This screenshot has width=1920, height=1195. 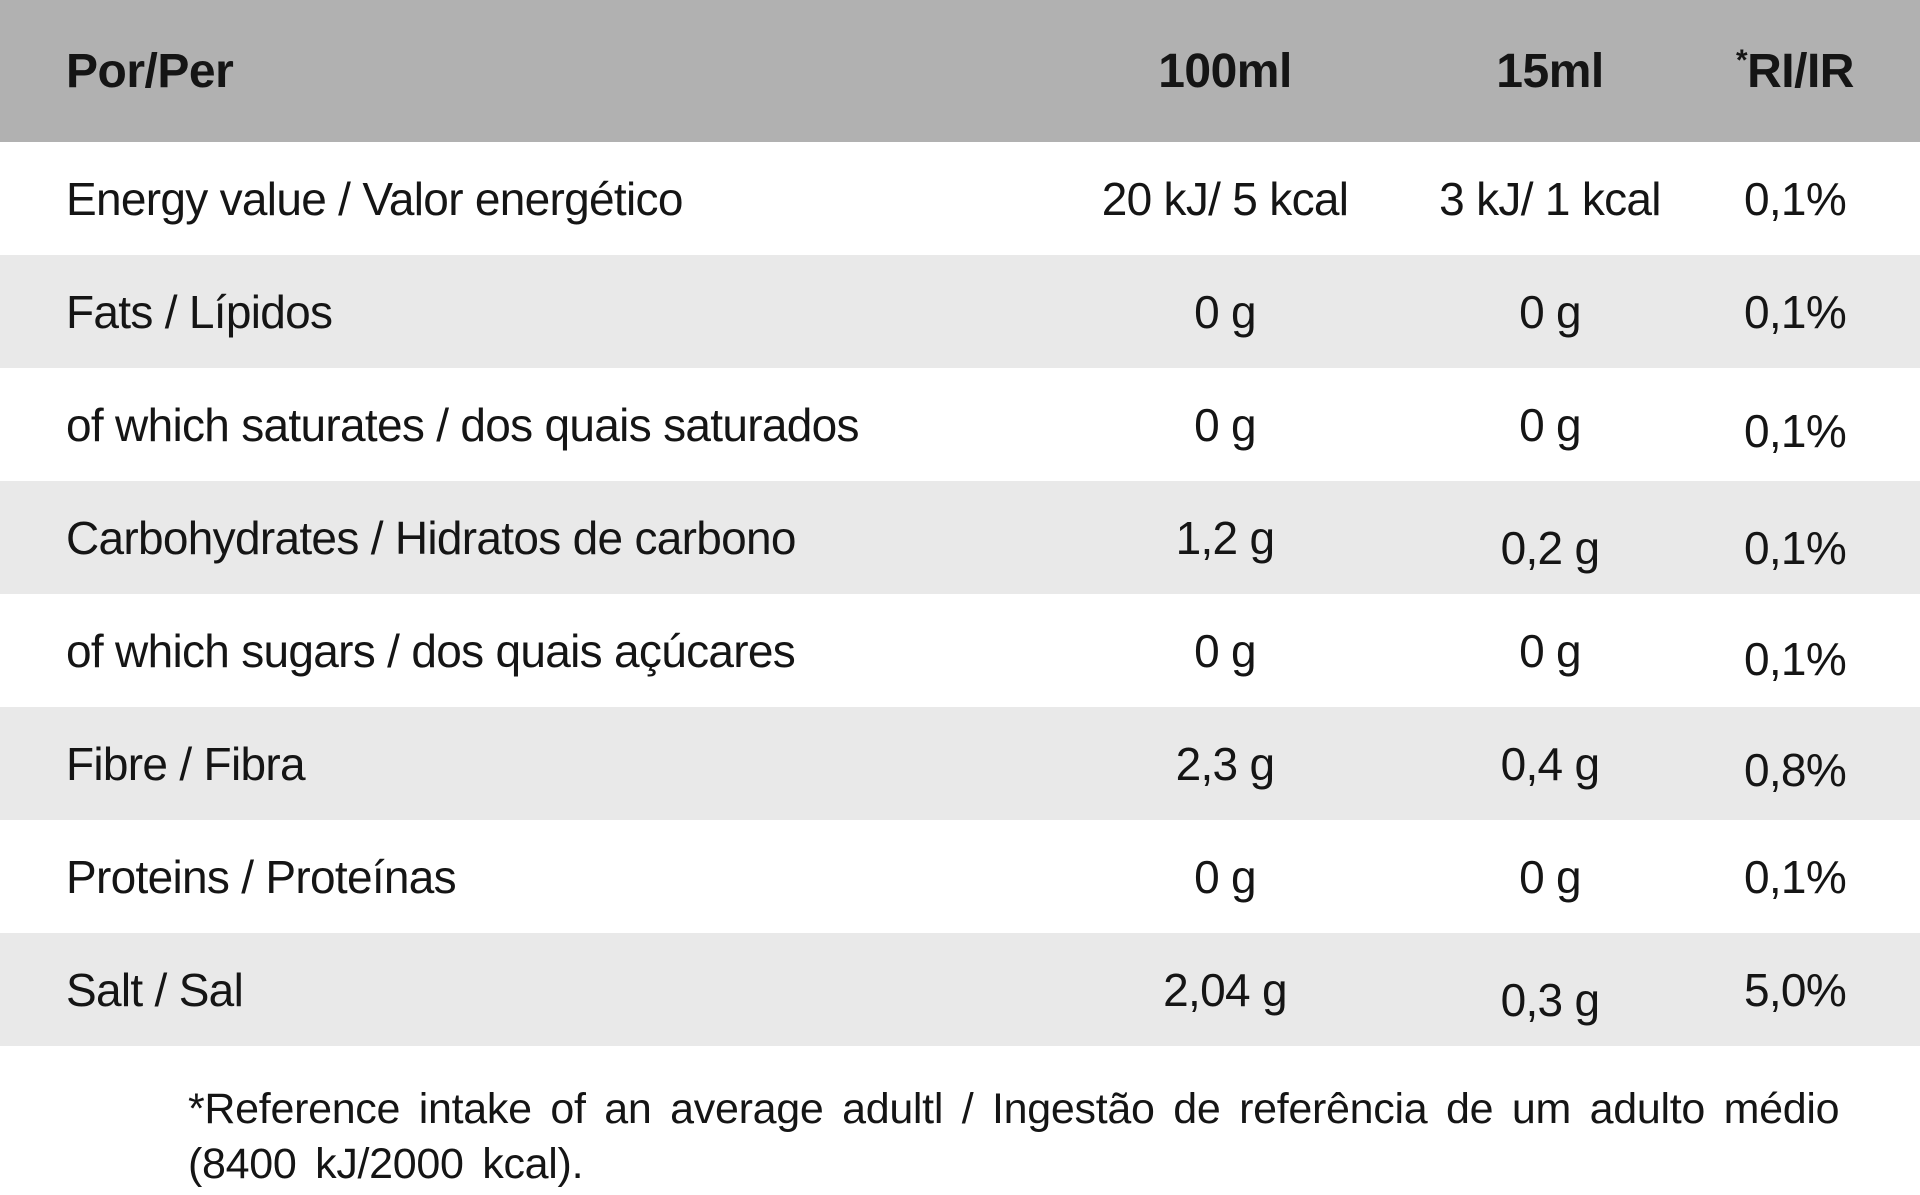 What do you see at coordinates (1225, 71) in the screenshot?
I see `header-100ml: 100ml` at bounding box center [1225, 71].